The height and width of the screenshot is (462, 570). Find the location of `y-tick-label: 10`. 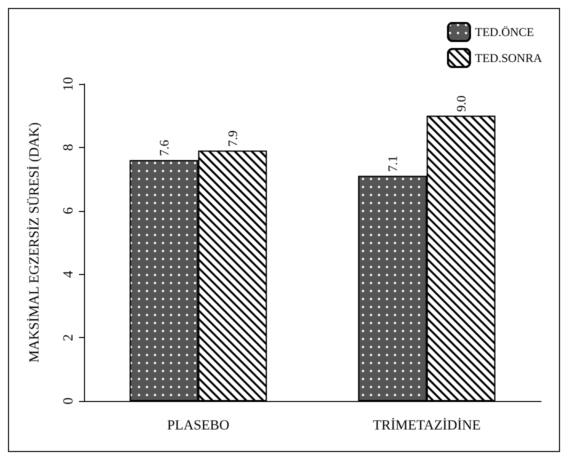

y-tick-label: 10 is located at coordinates (69, 84).